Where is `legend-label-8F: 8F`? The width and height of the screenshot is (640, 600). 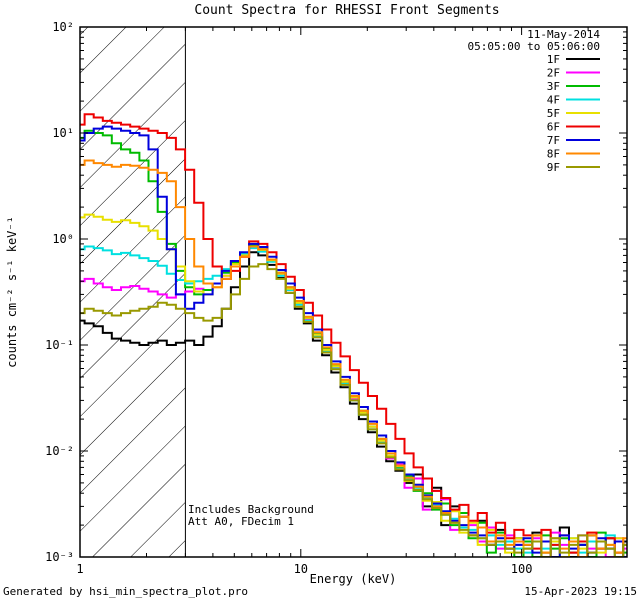 legend-label-8F: 8F is located at coordinates (553, 154).